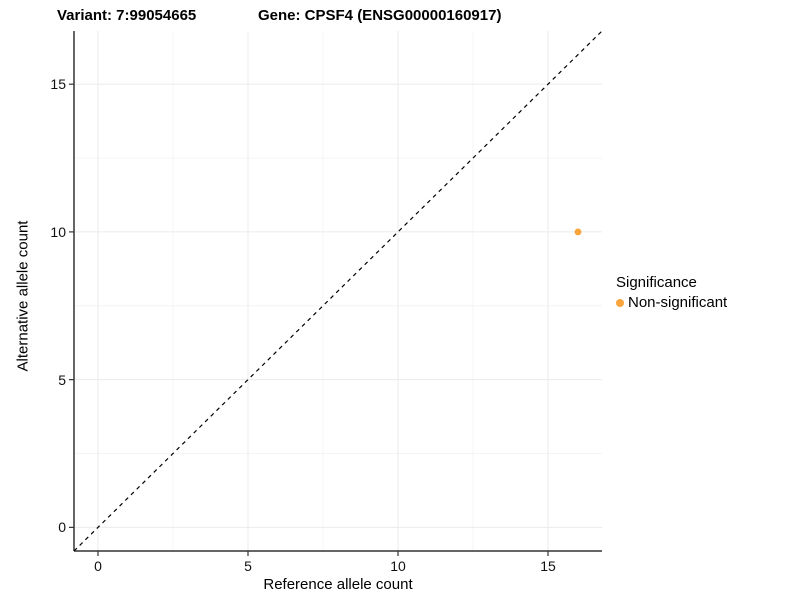 The height and width of the screenshot is (600, 800). Describe the element at coordinates (98, 566) in the screenshot. I see `x-tick-label: 0` at that location.